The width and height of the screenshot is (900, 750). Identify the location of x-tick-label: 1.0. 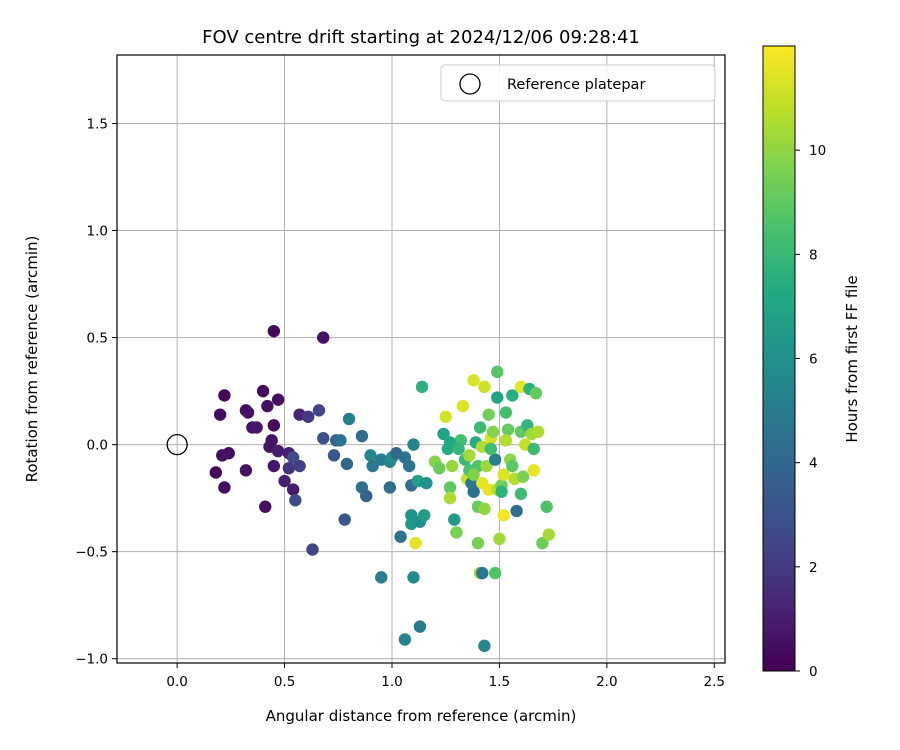
(391, 682).